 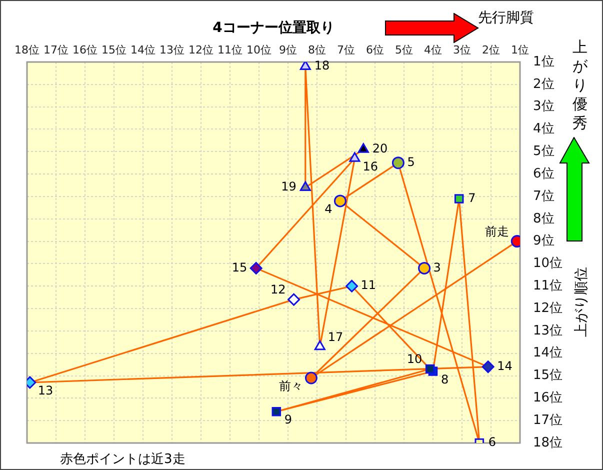 What do you see at coordinates (370, 166) in the screenshot?
I see `annotation: 16` at bounding box center [370, 166].